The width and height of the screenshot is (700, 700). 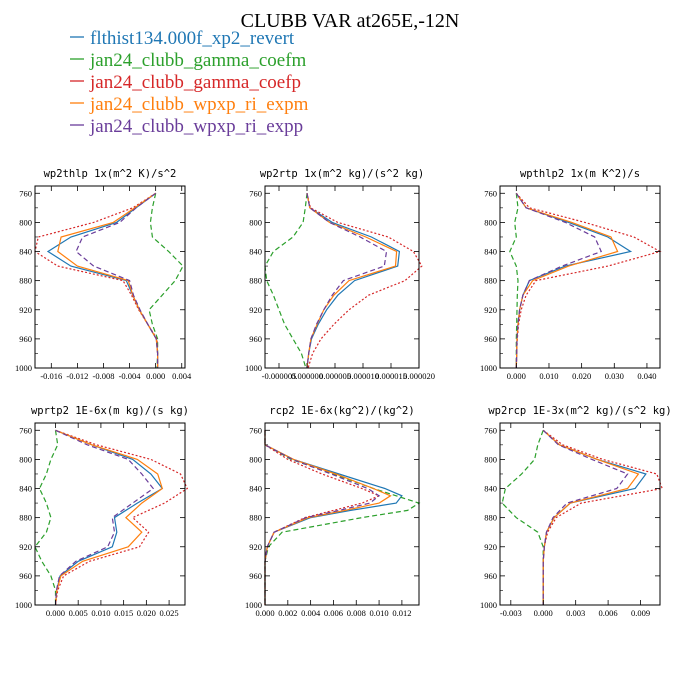 I want to click on x-tick-label: 0.040, so click(x=646, y=376).